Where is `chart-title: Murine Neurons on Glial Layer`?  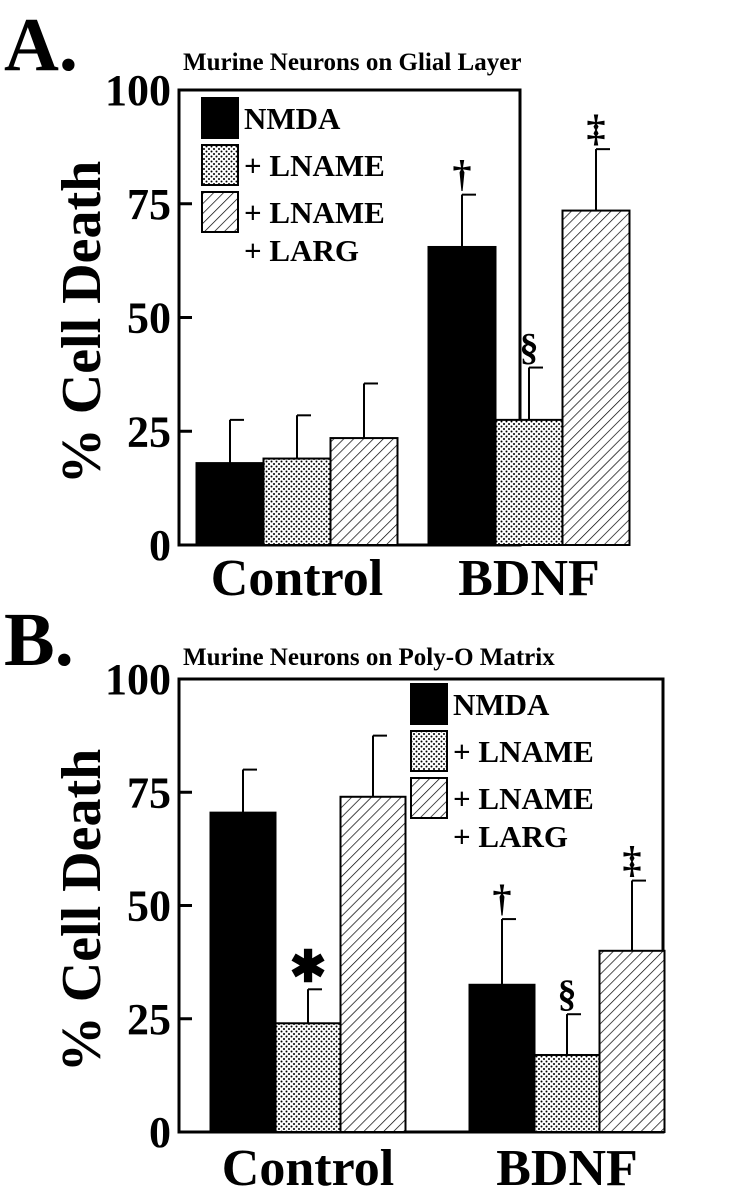
chart-title: Murine Neurons on Glial Layer is located at coordinates (352, 62).